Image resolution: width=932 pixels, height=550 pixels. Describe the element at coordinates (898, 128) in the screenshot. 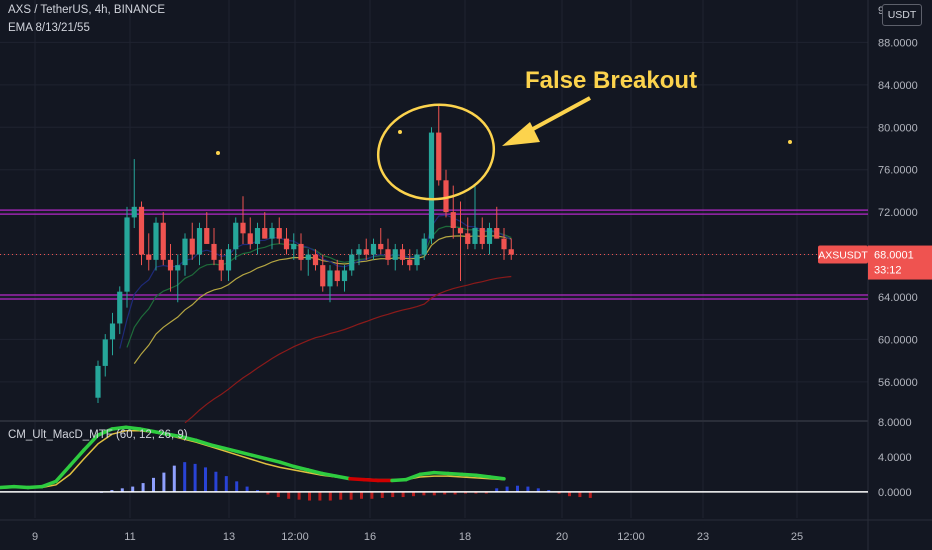

I see `price-axis-label: 80.0000` at that location.